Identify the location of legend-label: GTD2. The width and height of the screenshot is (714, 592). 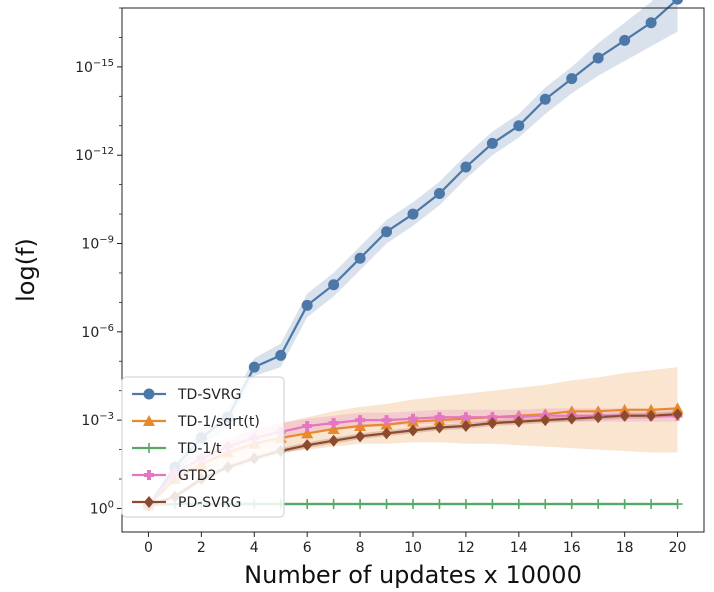
(197, 476).